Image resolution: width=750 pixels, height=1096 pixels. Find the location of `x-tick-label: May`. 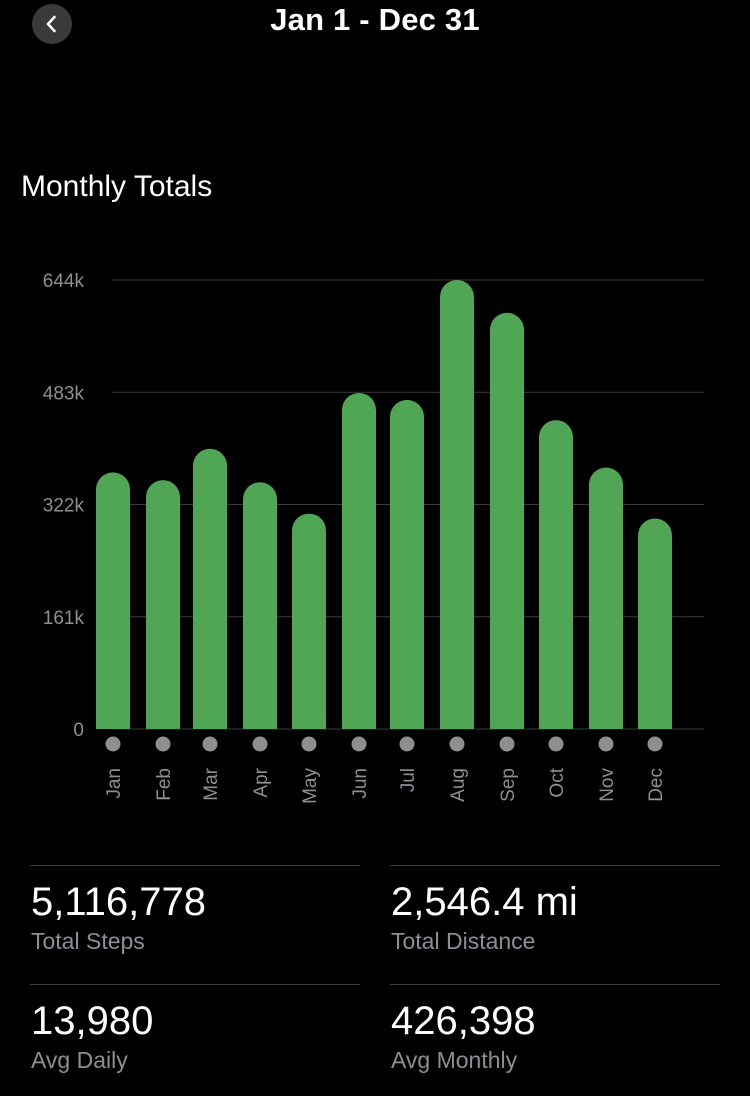

x-tick-label: May is located at coordinates (310, 786).